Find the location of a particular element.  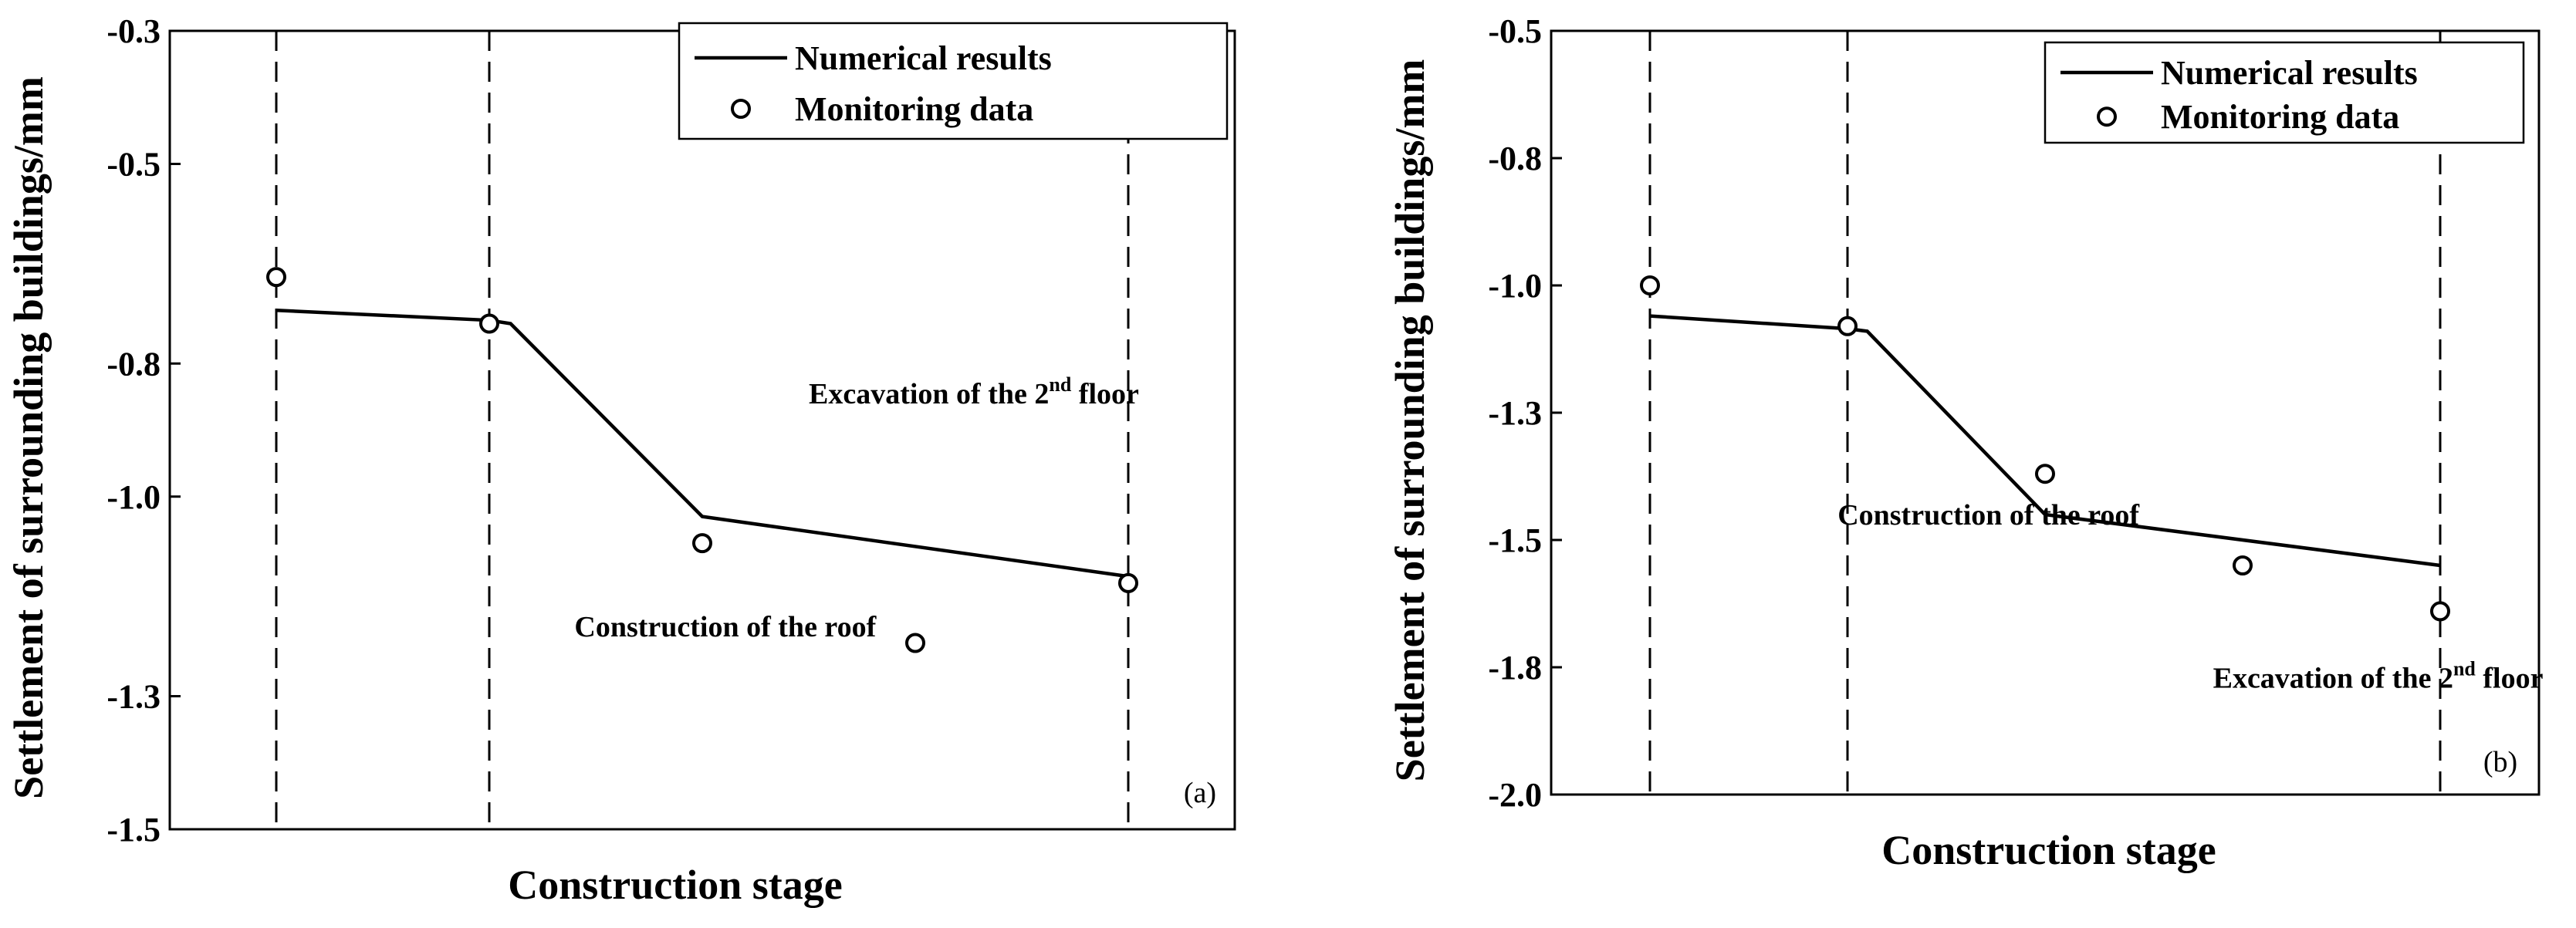

y-tick-label: -2.0 is located at coordinates (1515, 795).